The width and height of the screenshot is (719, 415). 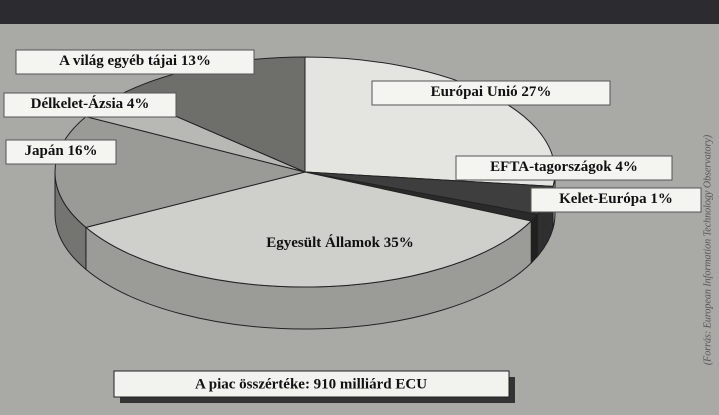 I want to click on category-name: A világ egyéb tájai, so click(x=118, y=61).